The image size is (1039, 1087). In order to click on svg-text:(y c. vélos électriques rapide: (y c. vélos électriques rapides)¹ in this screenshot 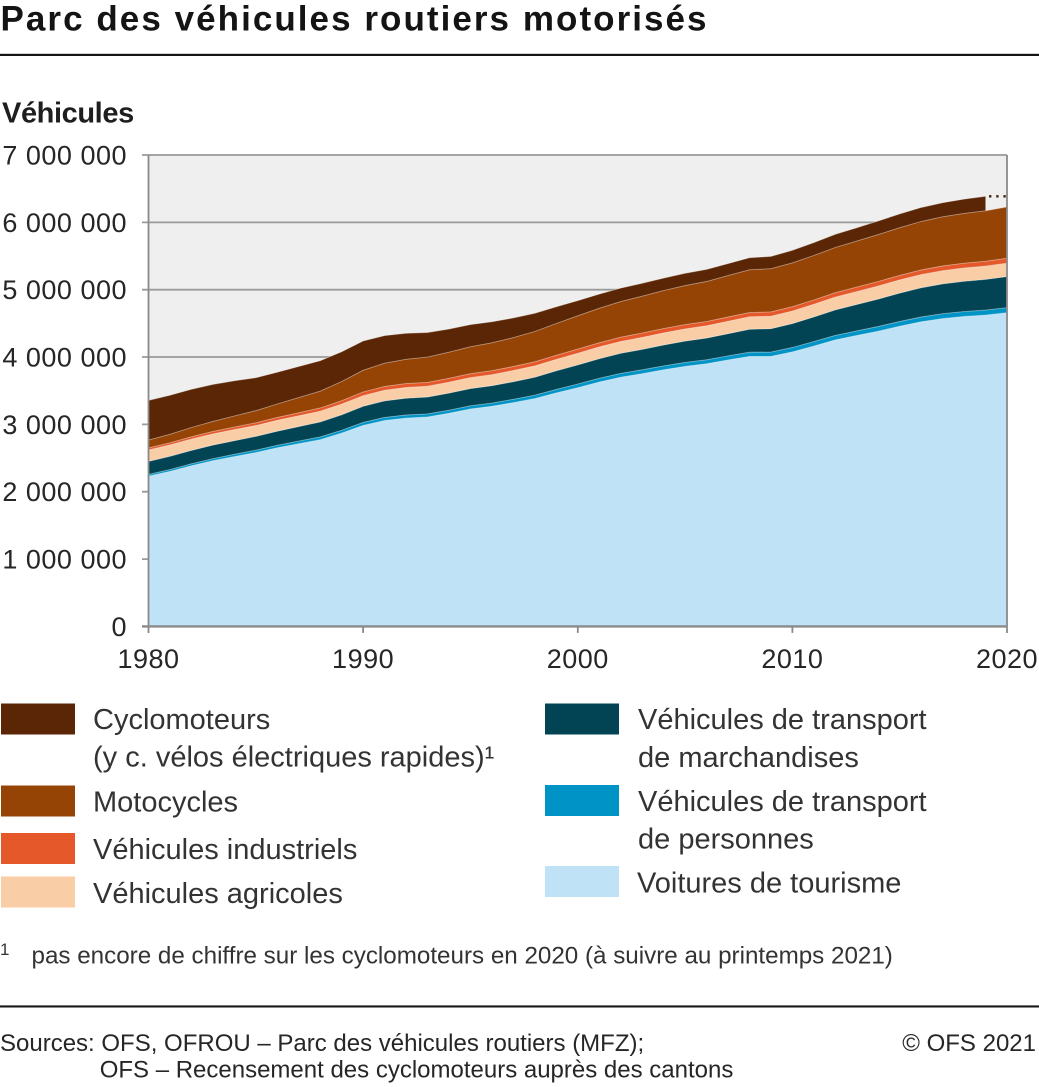, I will do `click(294, 758)`.